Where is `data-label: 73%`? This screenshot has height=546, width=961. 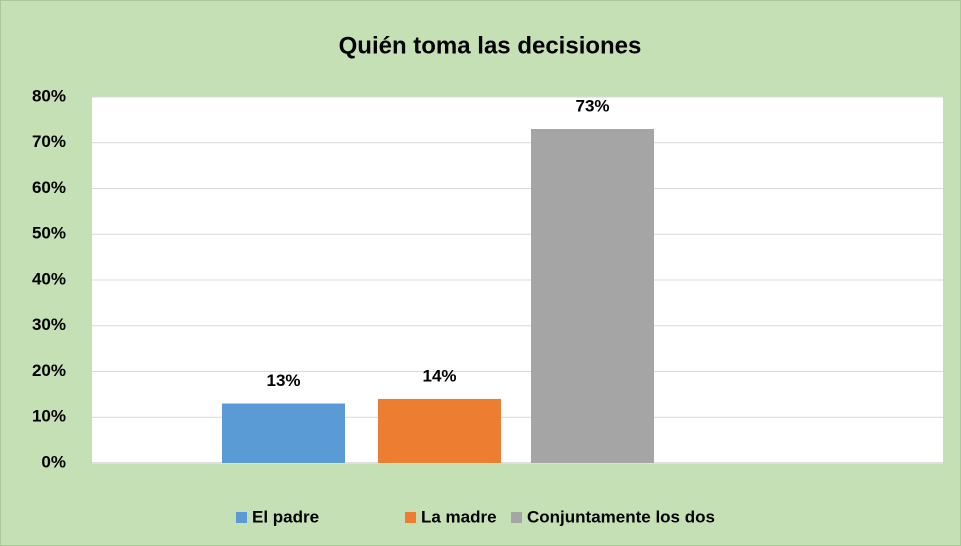 data-label: 73% is located at coordinates (592, 106).